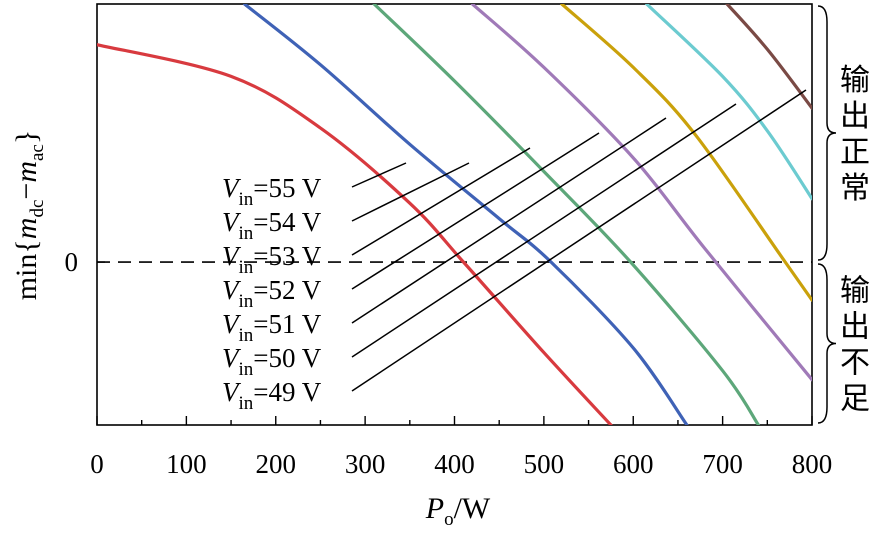 This screenshot has height=534, width=876. I want to click on annotation-char: 足, so click(855, 399).